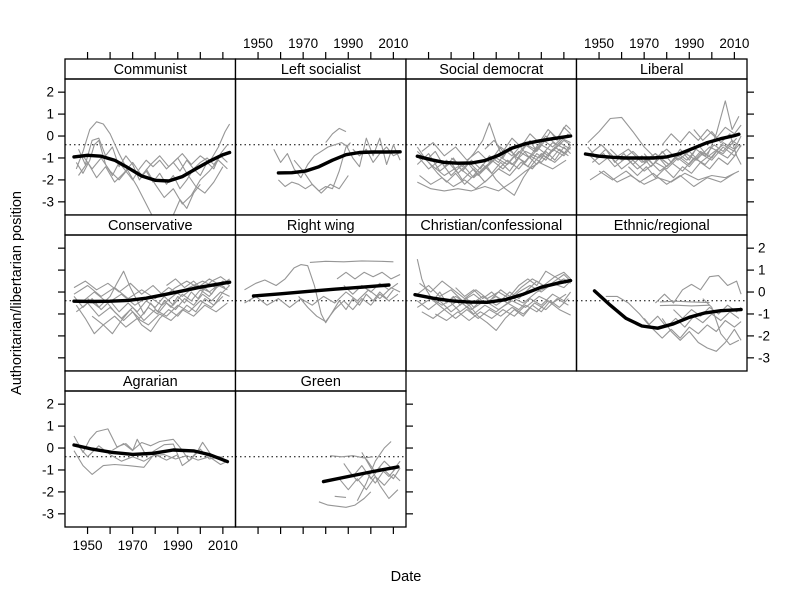  I want to click on panel-strip-label: Agrarian, so click(150, 382).